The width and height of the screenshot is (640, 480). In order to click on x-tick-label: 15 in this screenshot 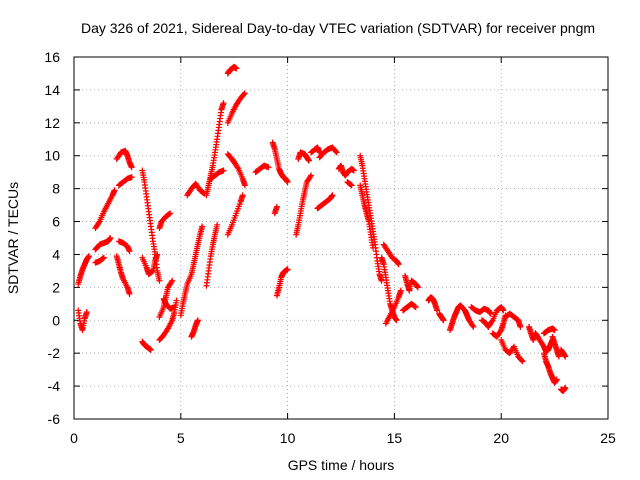, I will do `click(395, 438)`.